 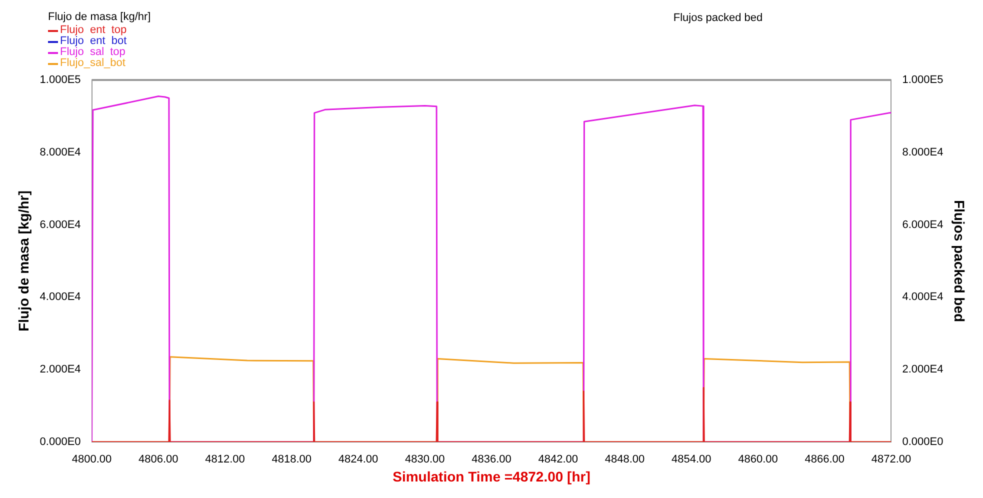 I want to click on y2-tick-label: 4.000E4, so click(x=923, y=297).